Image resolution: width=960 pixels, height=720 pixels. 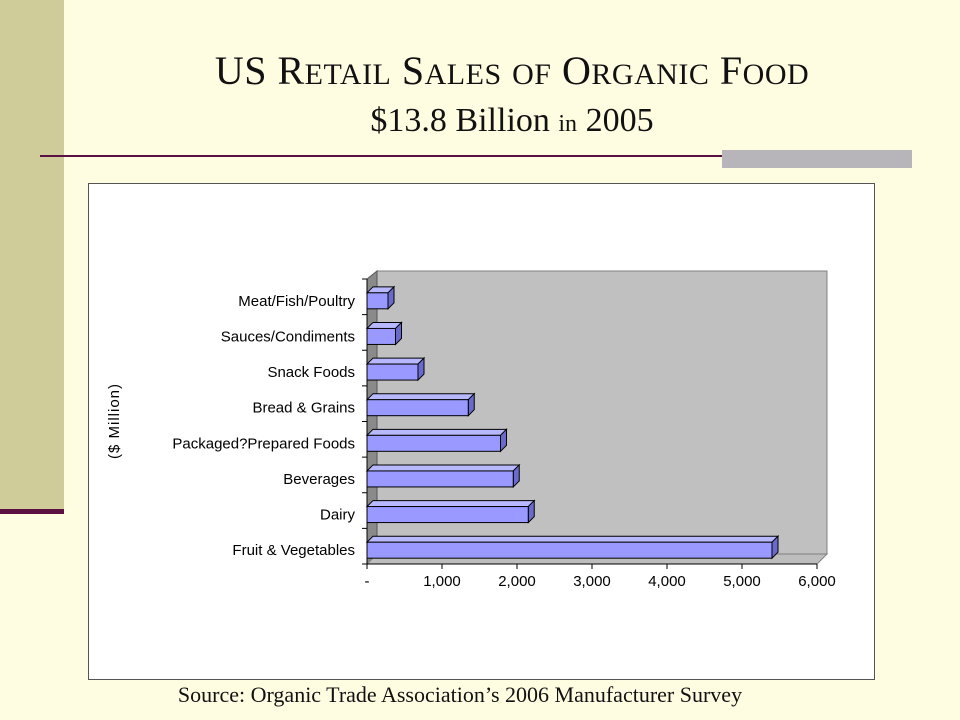 What do you see at coordinates (619, 120) in the screenshot?
I see `subtitle-year: 2005` at bounding box center [619, 120].